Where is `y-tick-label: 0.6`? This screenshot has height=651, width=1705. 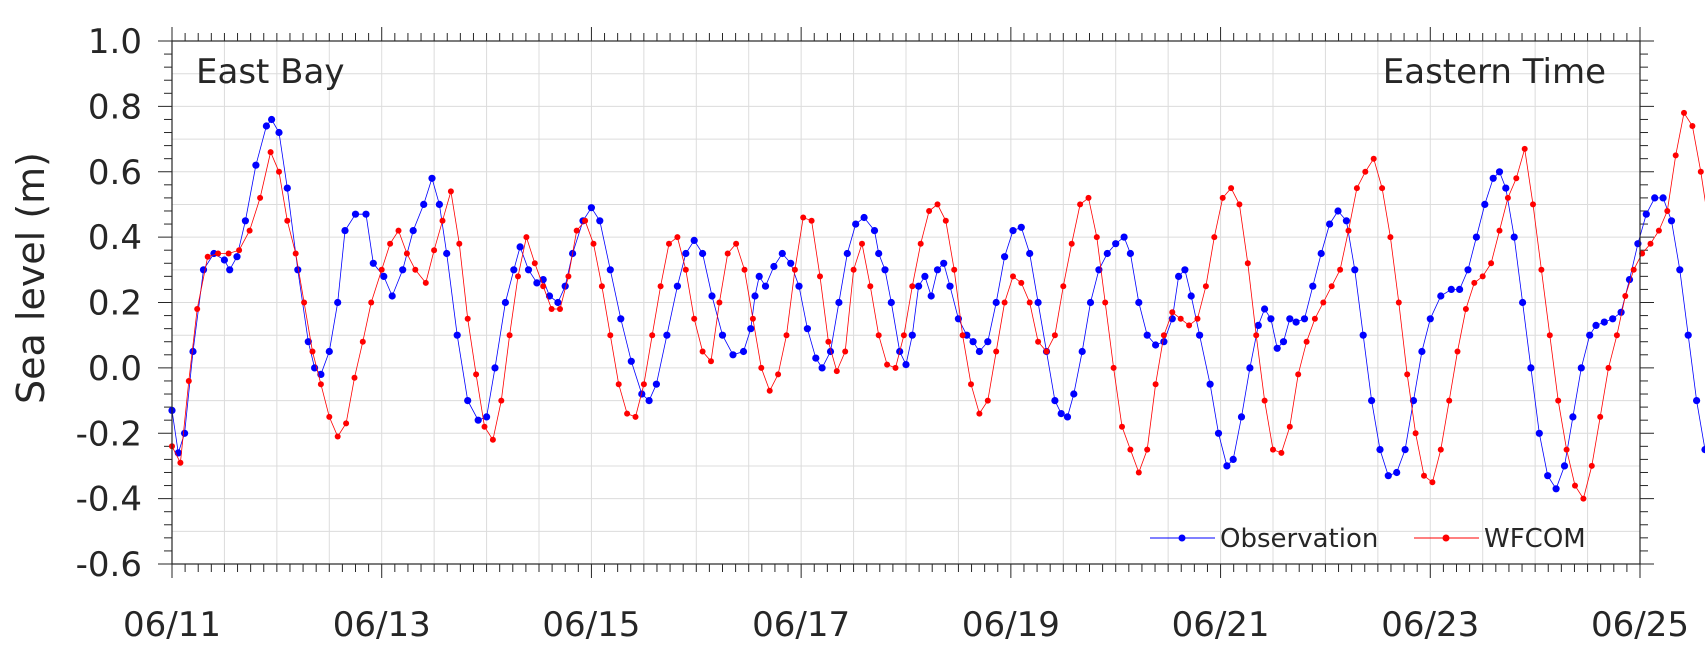 y-tick-label: 0.6 is located at coordinates (115, 173).